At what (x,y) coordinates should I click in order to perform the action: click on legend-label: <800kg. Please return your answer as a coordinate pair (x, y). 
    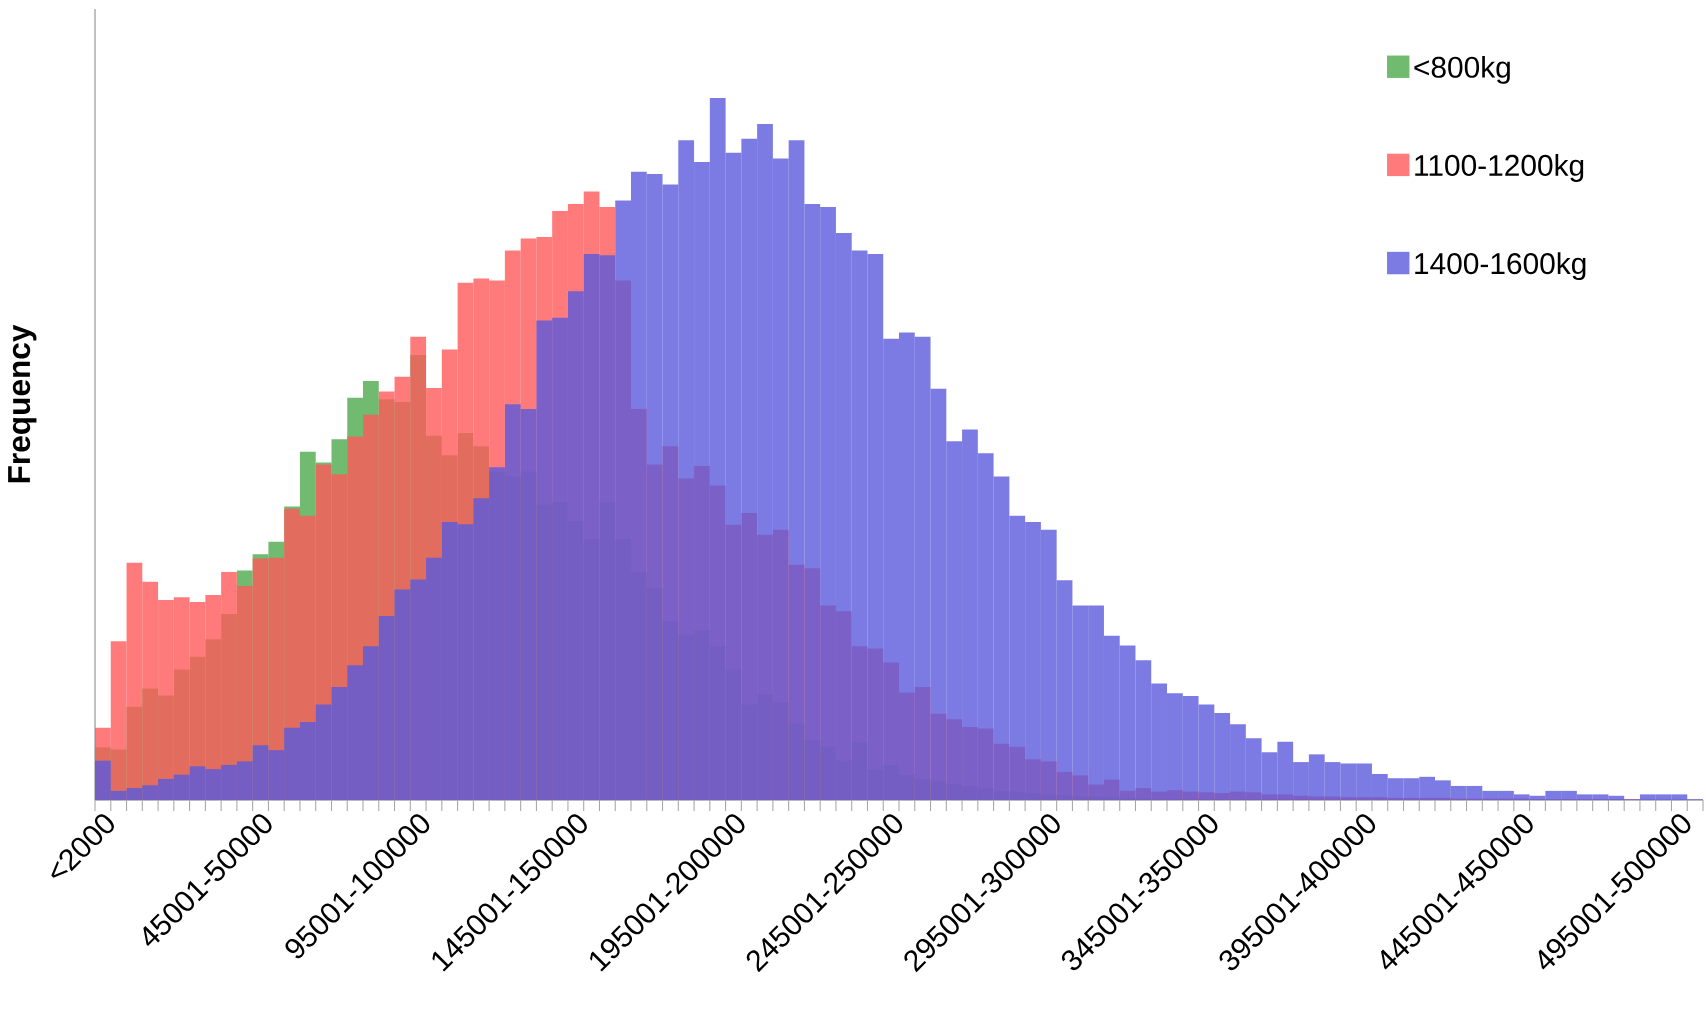
    Looking at the image, I should click on (1462, 69).